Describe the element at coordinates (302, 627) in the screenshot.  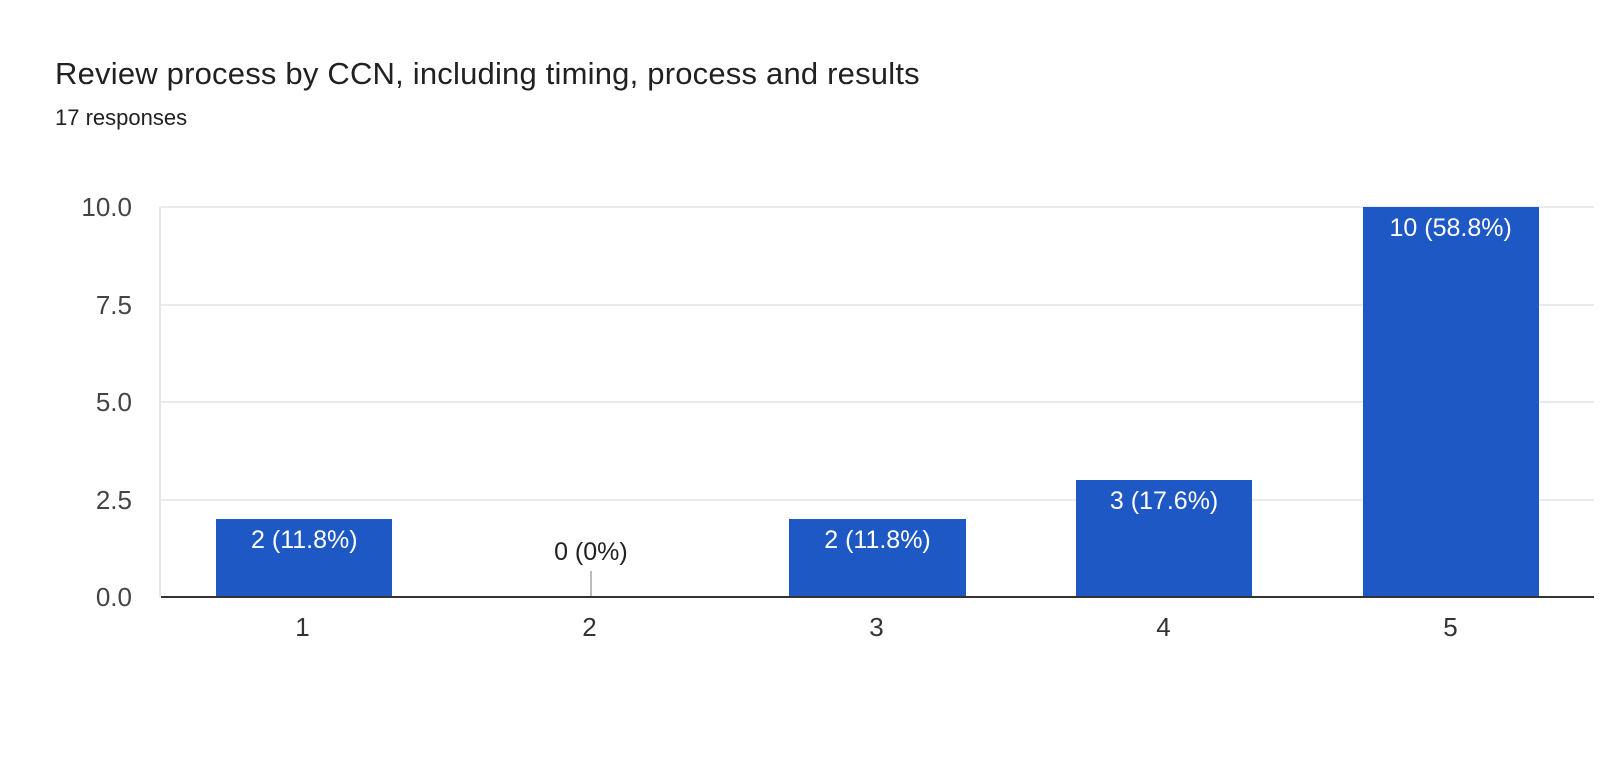
I see `x-tick-label: 1` at that location.